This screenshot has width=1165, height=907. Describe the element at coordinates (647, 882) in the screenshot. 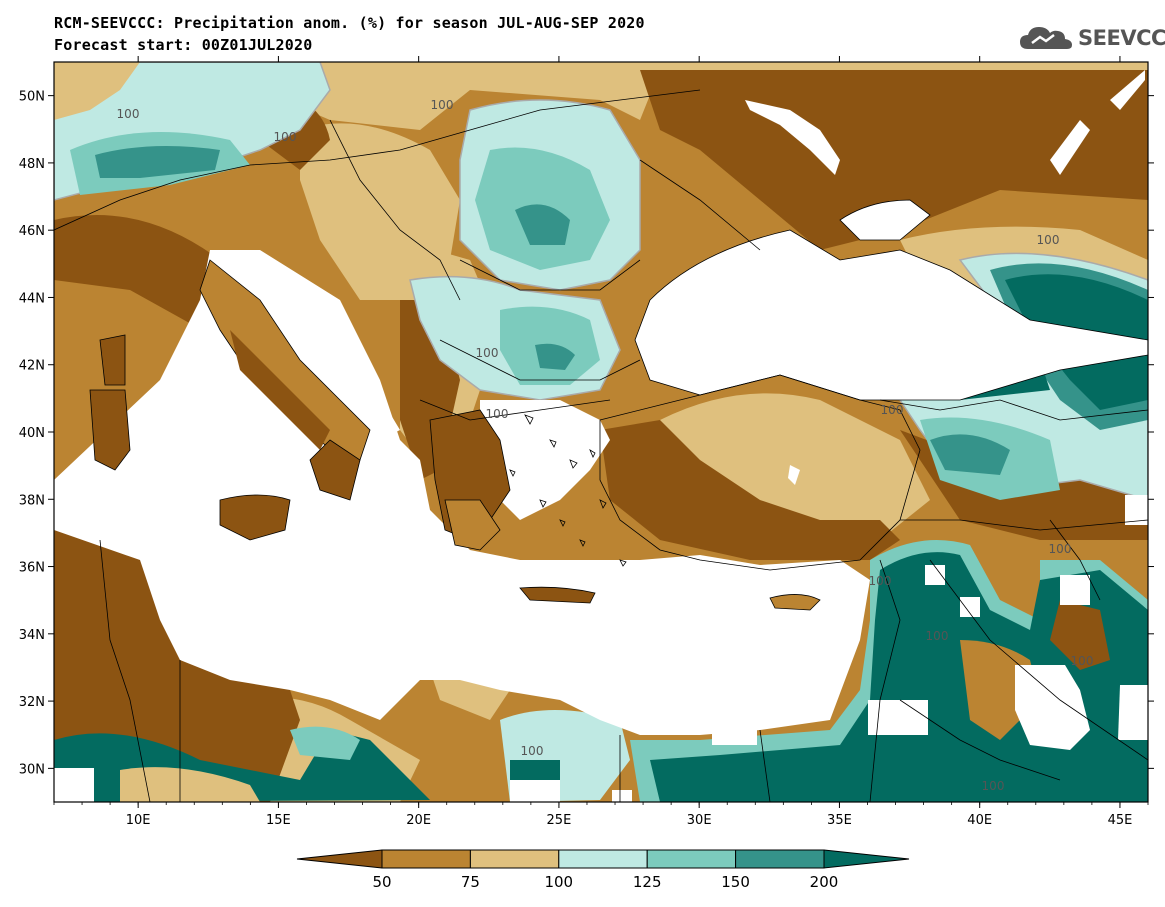

I see `colorbar-label: 125` at that location.